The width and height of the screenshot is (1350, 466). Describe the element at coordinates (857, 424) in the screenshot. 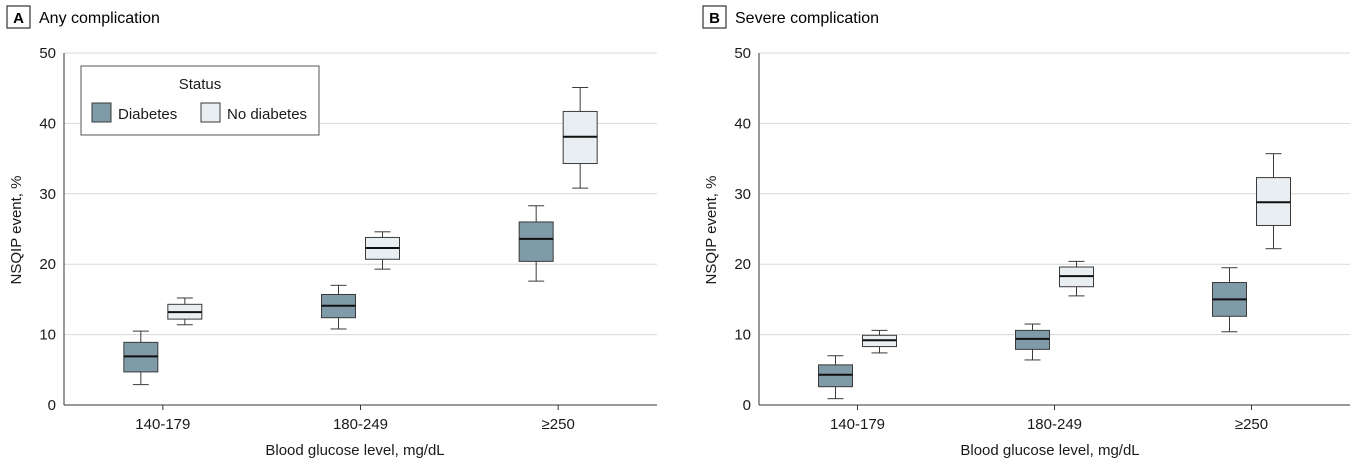

I see `panel-b-x-tick-label: 140-179` at that location.